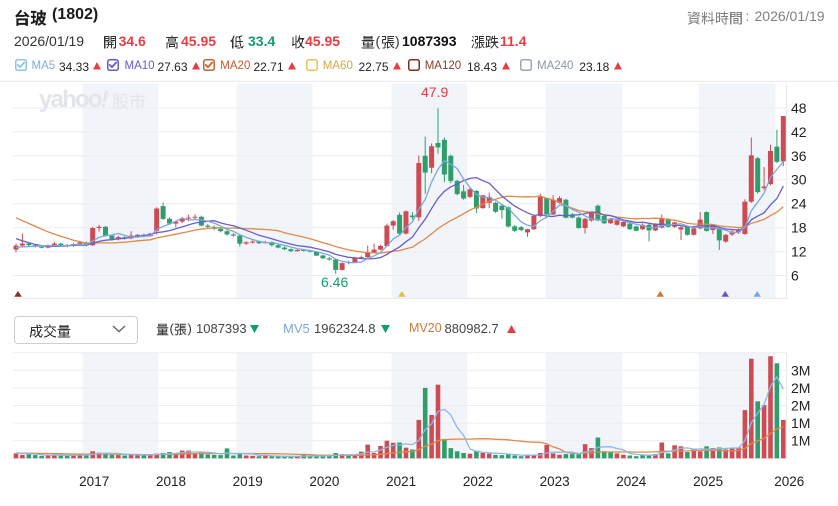 This screenshot has width=838, height=506. Describe the element at coordinates (248, 481) in the screenshot. I see `svg-text: 2019` at that location.